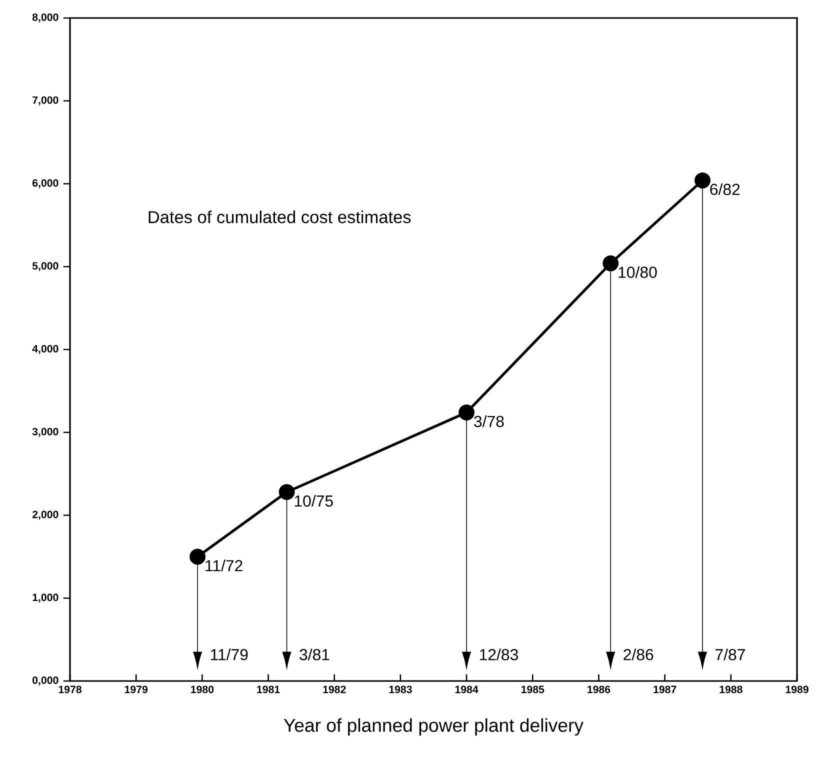 This screenshot has height=781, width=832. I want to click on y-tick-label: 5,000, so click(45, 267).